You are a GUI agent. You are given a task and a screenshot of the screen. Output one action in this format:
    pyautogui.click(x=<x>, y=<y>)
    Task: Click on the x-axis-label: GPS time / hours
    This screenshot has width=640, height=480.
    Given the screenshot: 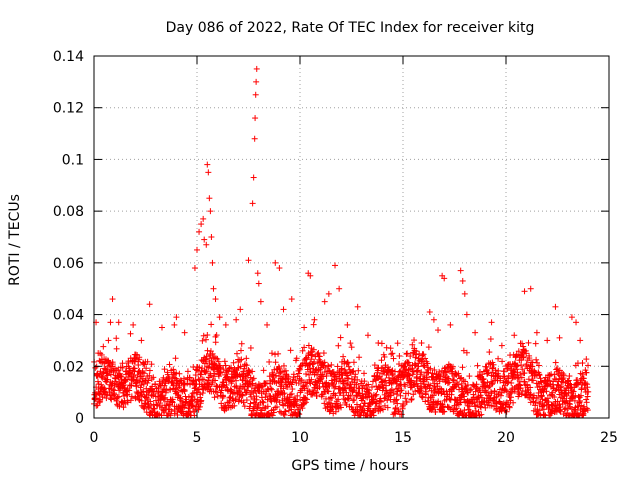 What is the action you would take?
    pyautogui.click(x=349, y=466)
    